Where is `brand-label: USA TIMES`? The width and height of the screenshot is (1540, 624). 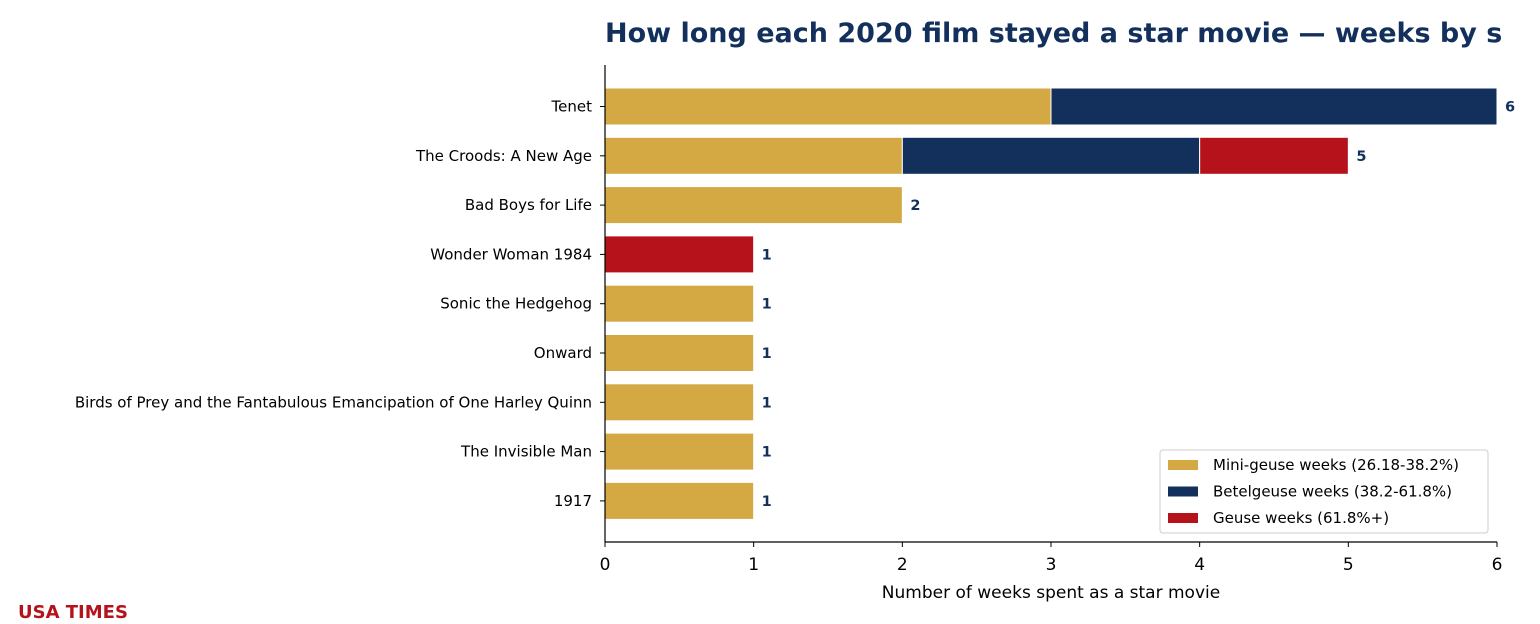 brand-label: USA TIMES is located at coordinates (73, 612).